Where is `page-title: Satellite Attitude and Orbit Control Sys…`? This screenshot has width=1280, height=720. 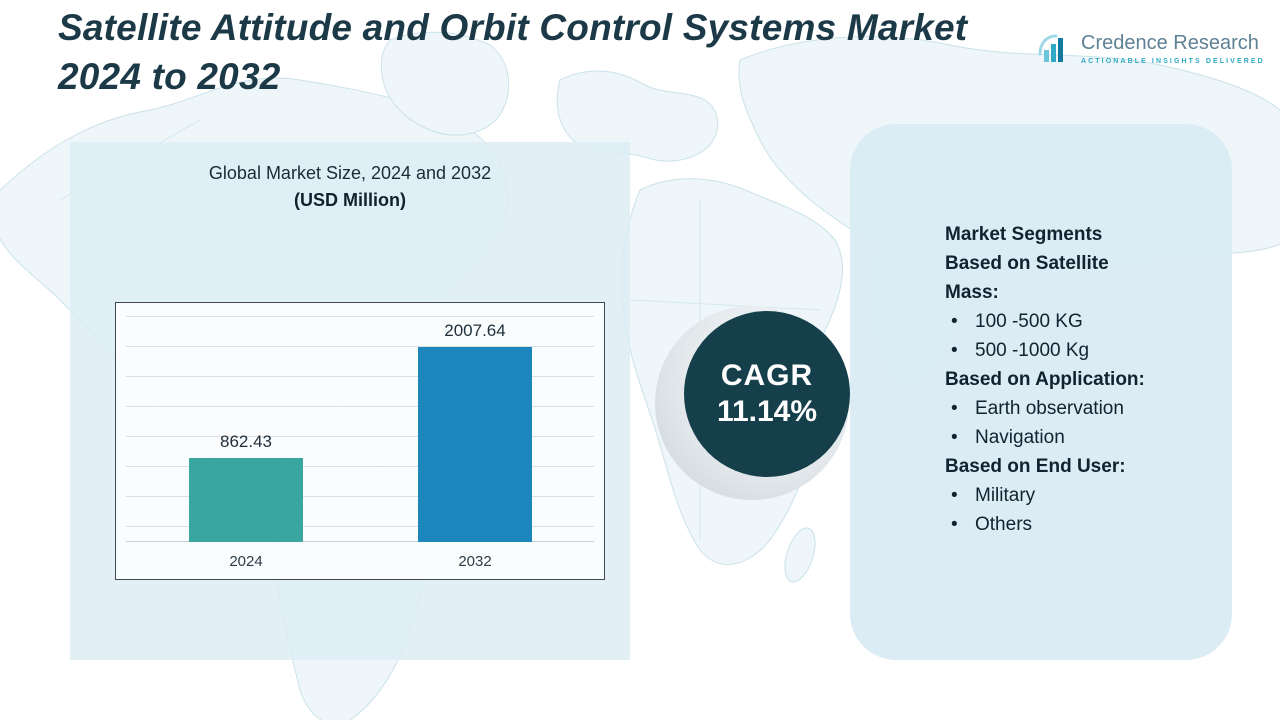 page-title: Satellite Attitude and Orbit Control Sys… is located at coordinates (513, 52).